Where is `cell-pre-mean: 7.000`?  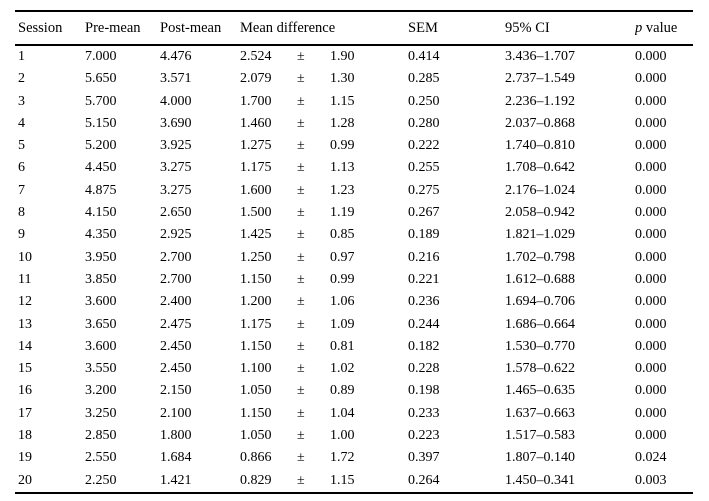 cell-pre-mean: 7.000 is located at coordinates (101, 56).